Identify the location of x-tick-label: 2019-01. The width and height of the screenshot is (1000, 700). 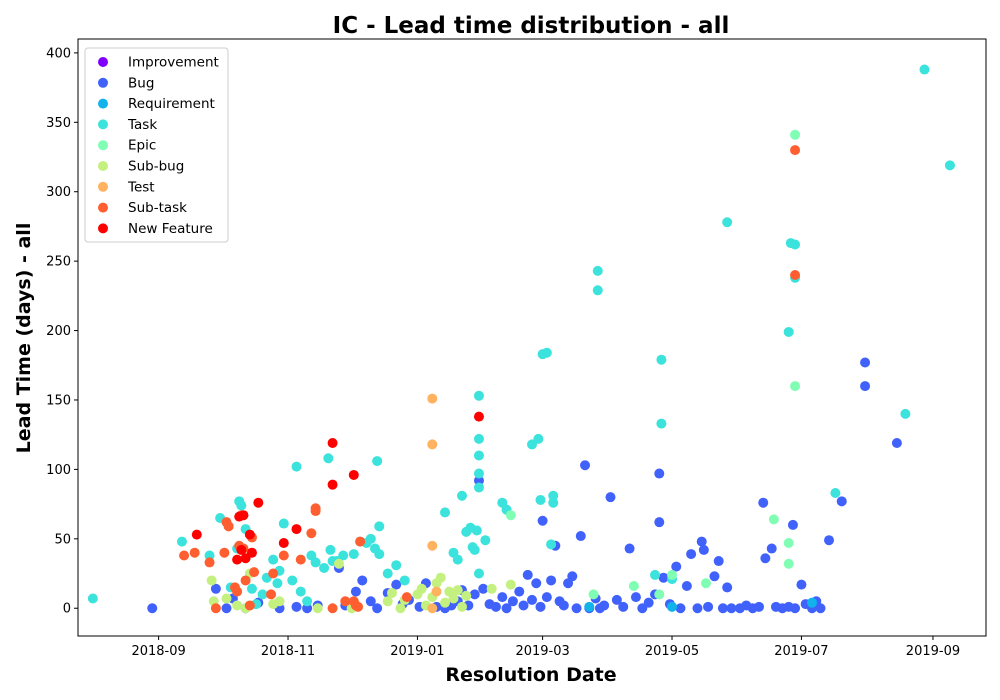
(417, 651).